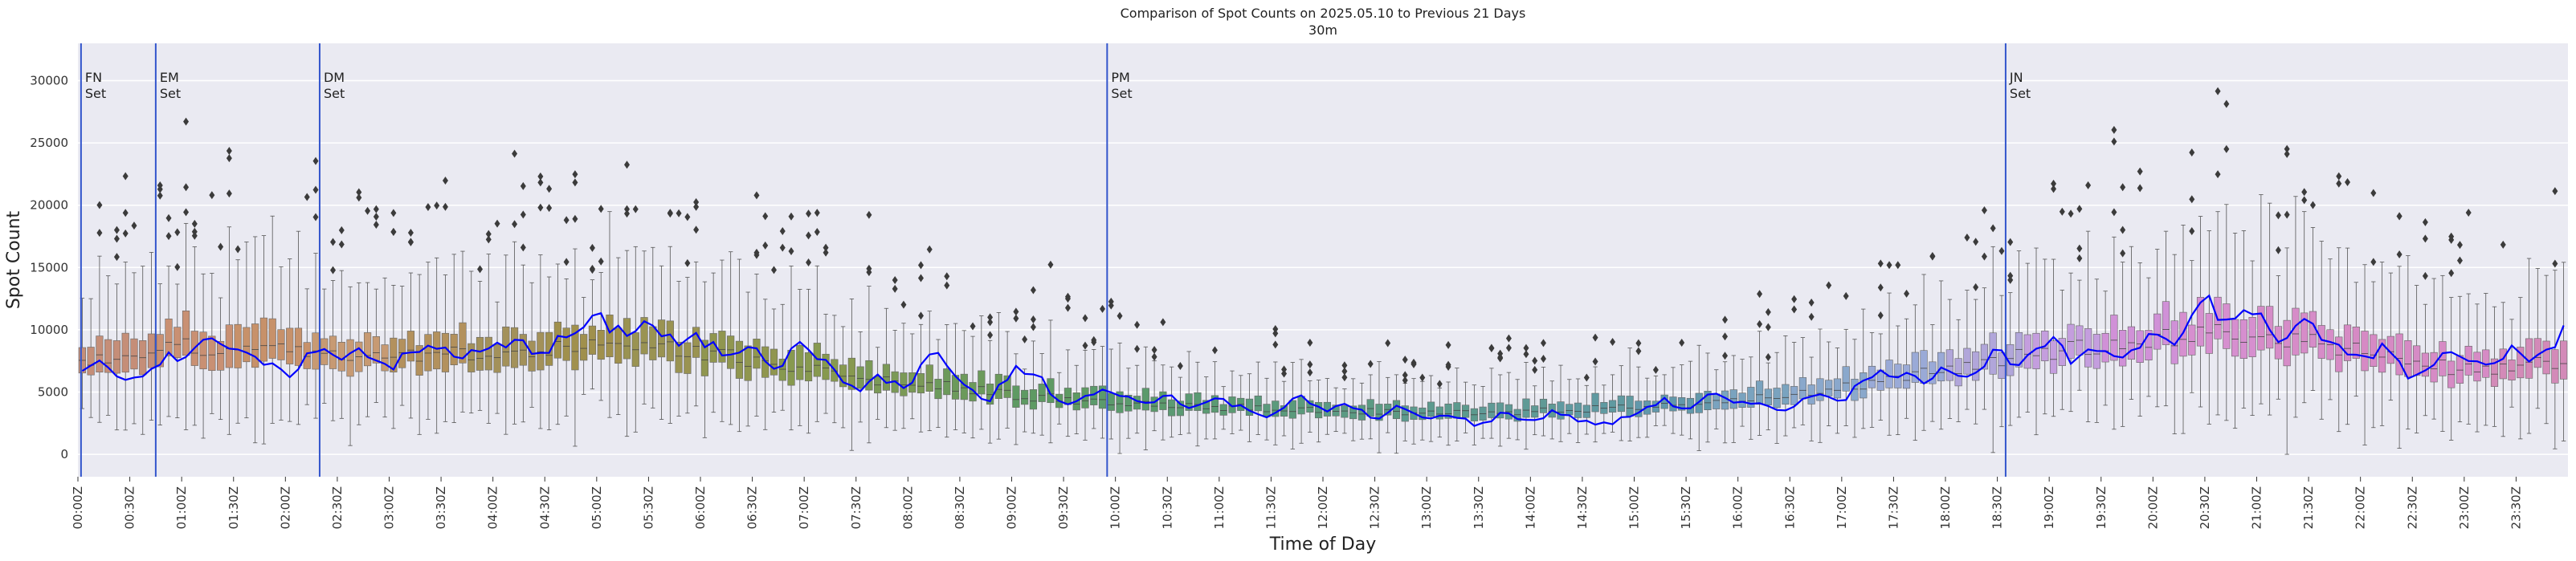  Describe the element at coordinates (49, 330) in the screenshot. I see `y-tick-label: 10000` at that location.